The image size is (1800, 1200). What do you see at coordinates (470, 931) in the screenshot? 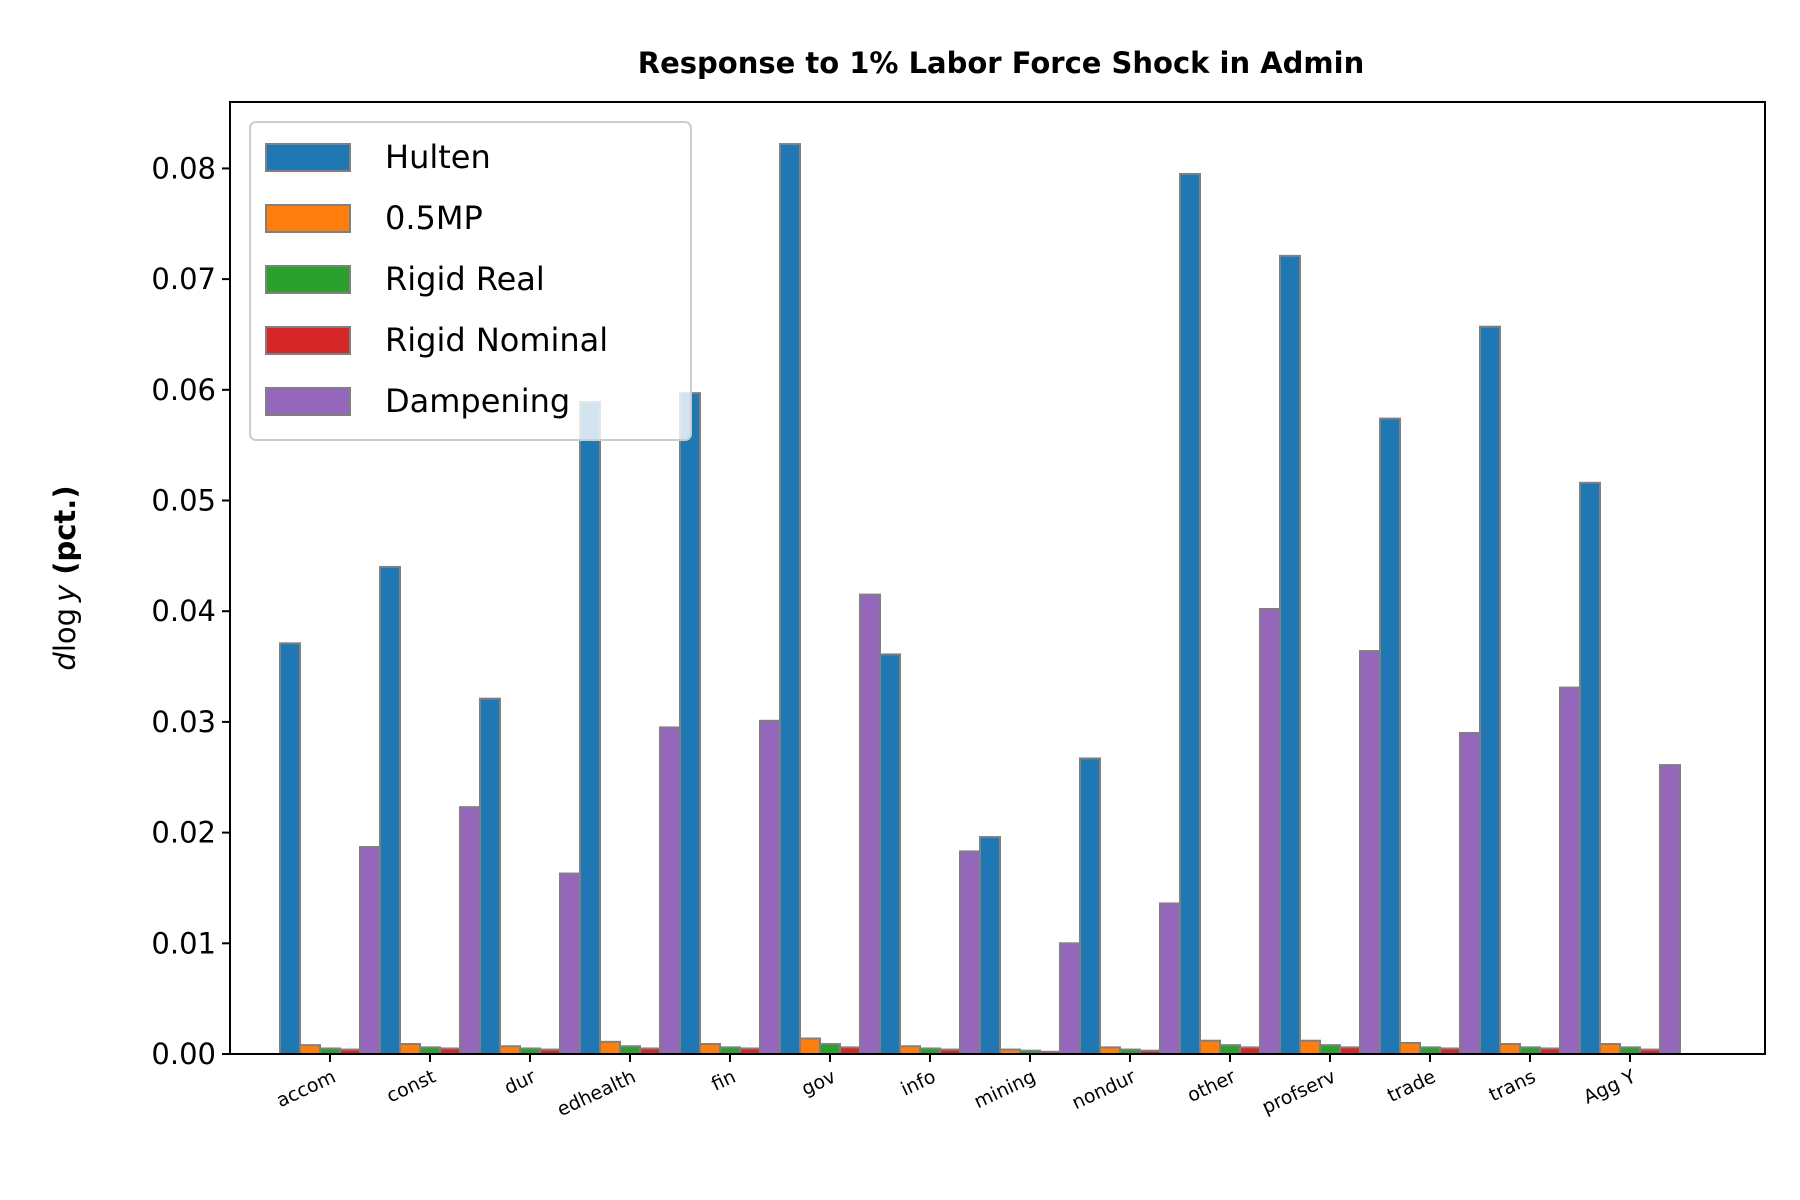
I see `bar-dampening-const` at bounding box center [470, 931].